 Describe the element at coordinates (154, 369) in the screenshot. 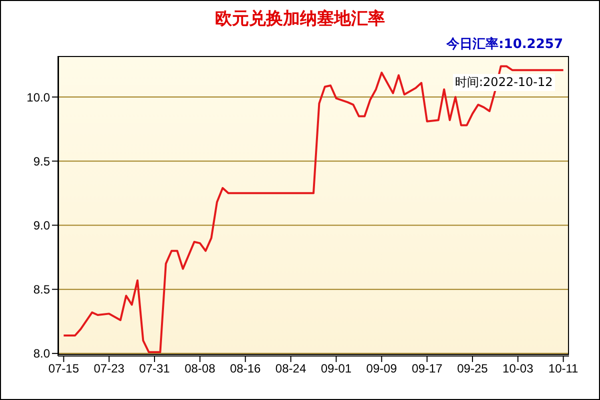

I see `x-tick-label: 07-31` at that location.